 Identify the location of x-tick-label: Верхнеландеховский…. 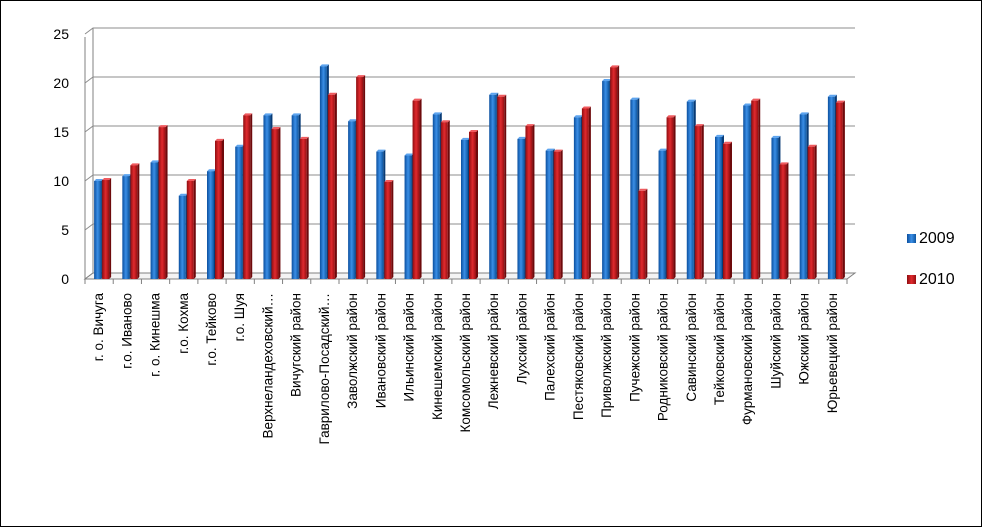
(267, 365).